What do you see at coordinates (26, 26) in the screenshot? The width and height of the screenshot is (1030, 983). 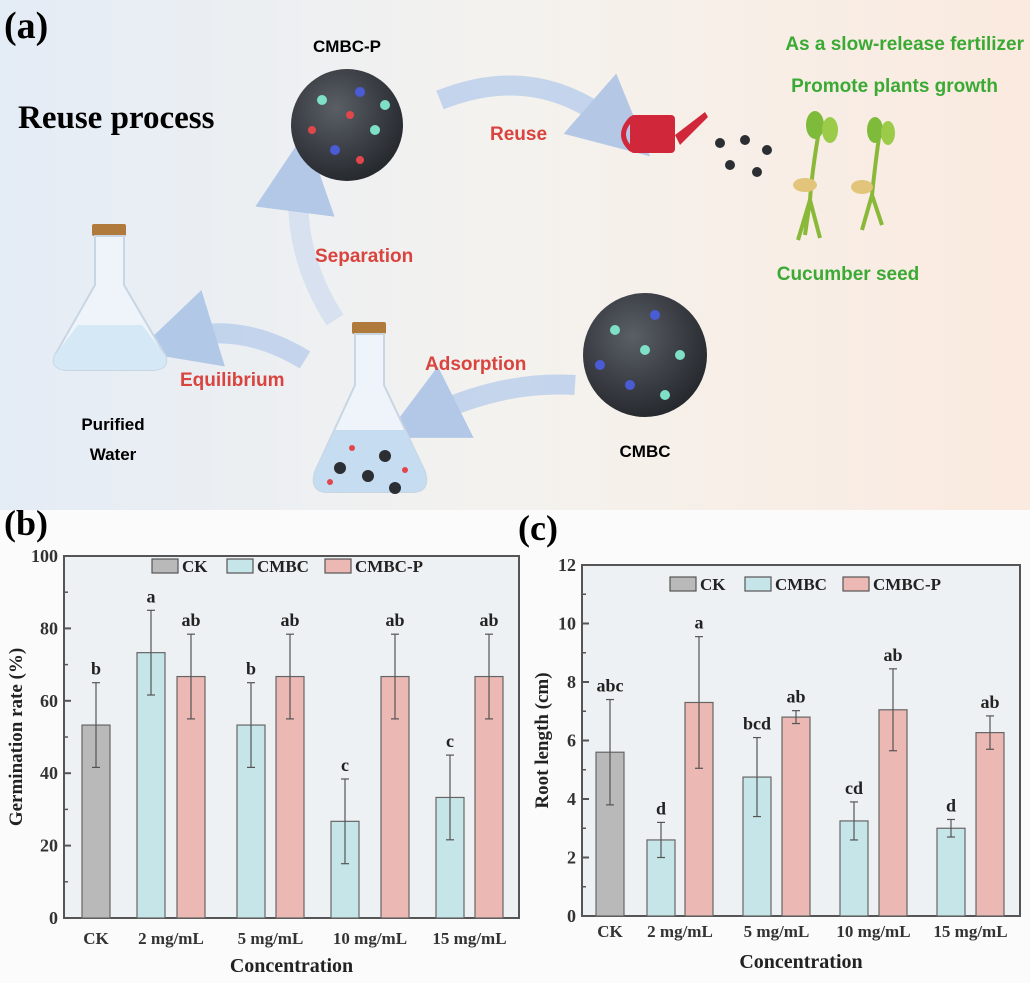 I see `panel-a-label: (a)` at bounding box center [26, 26].